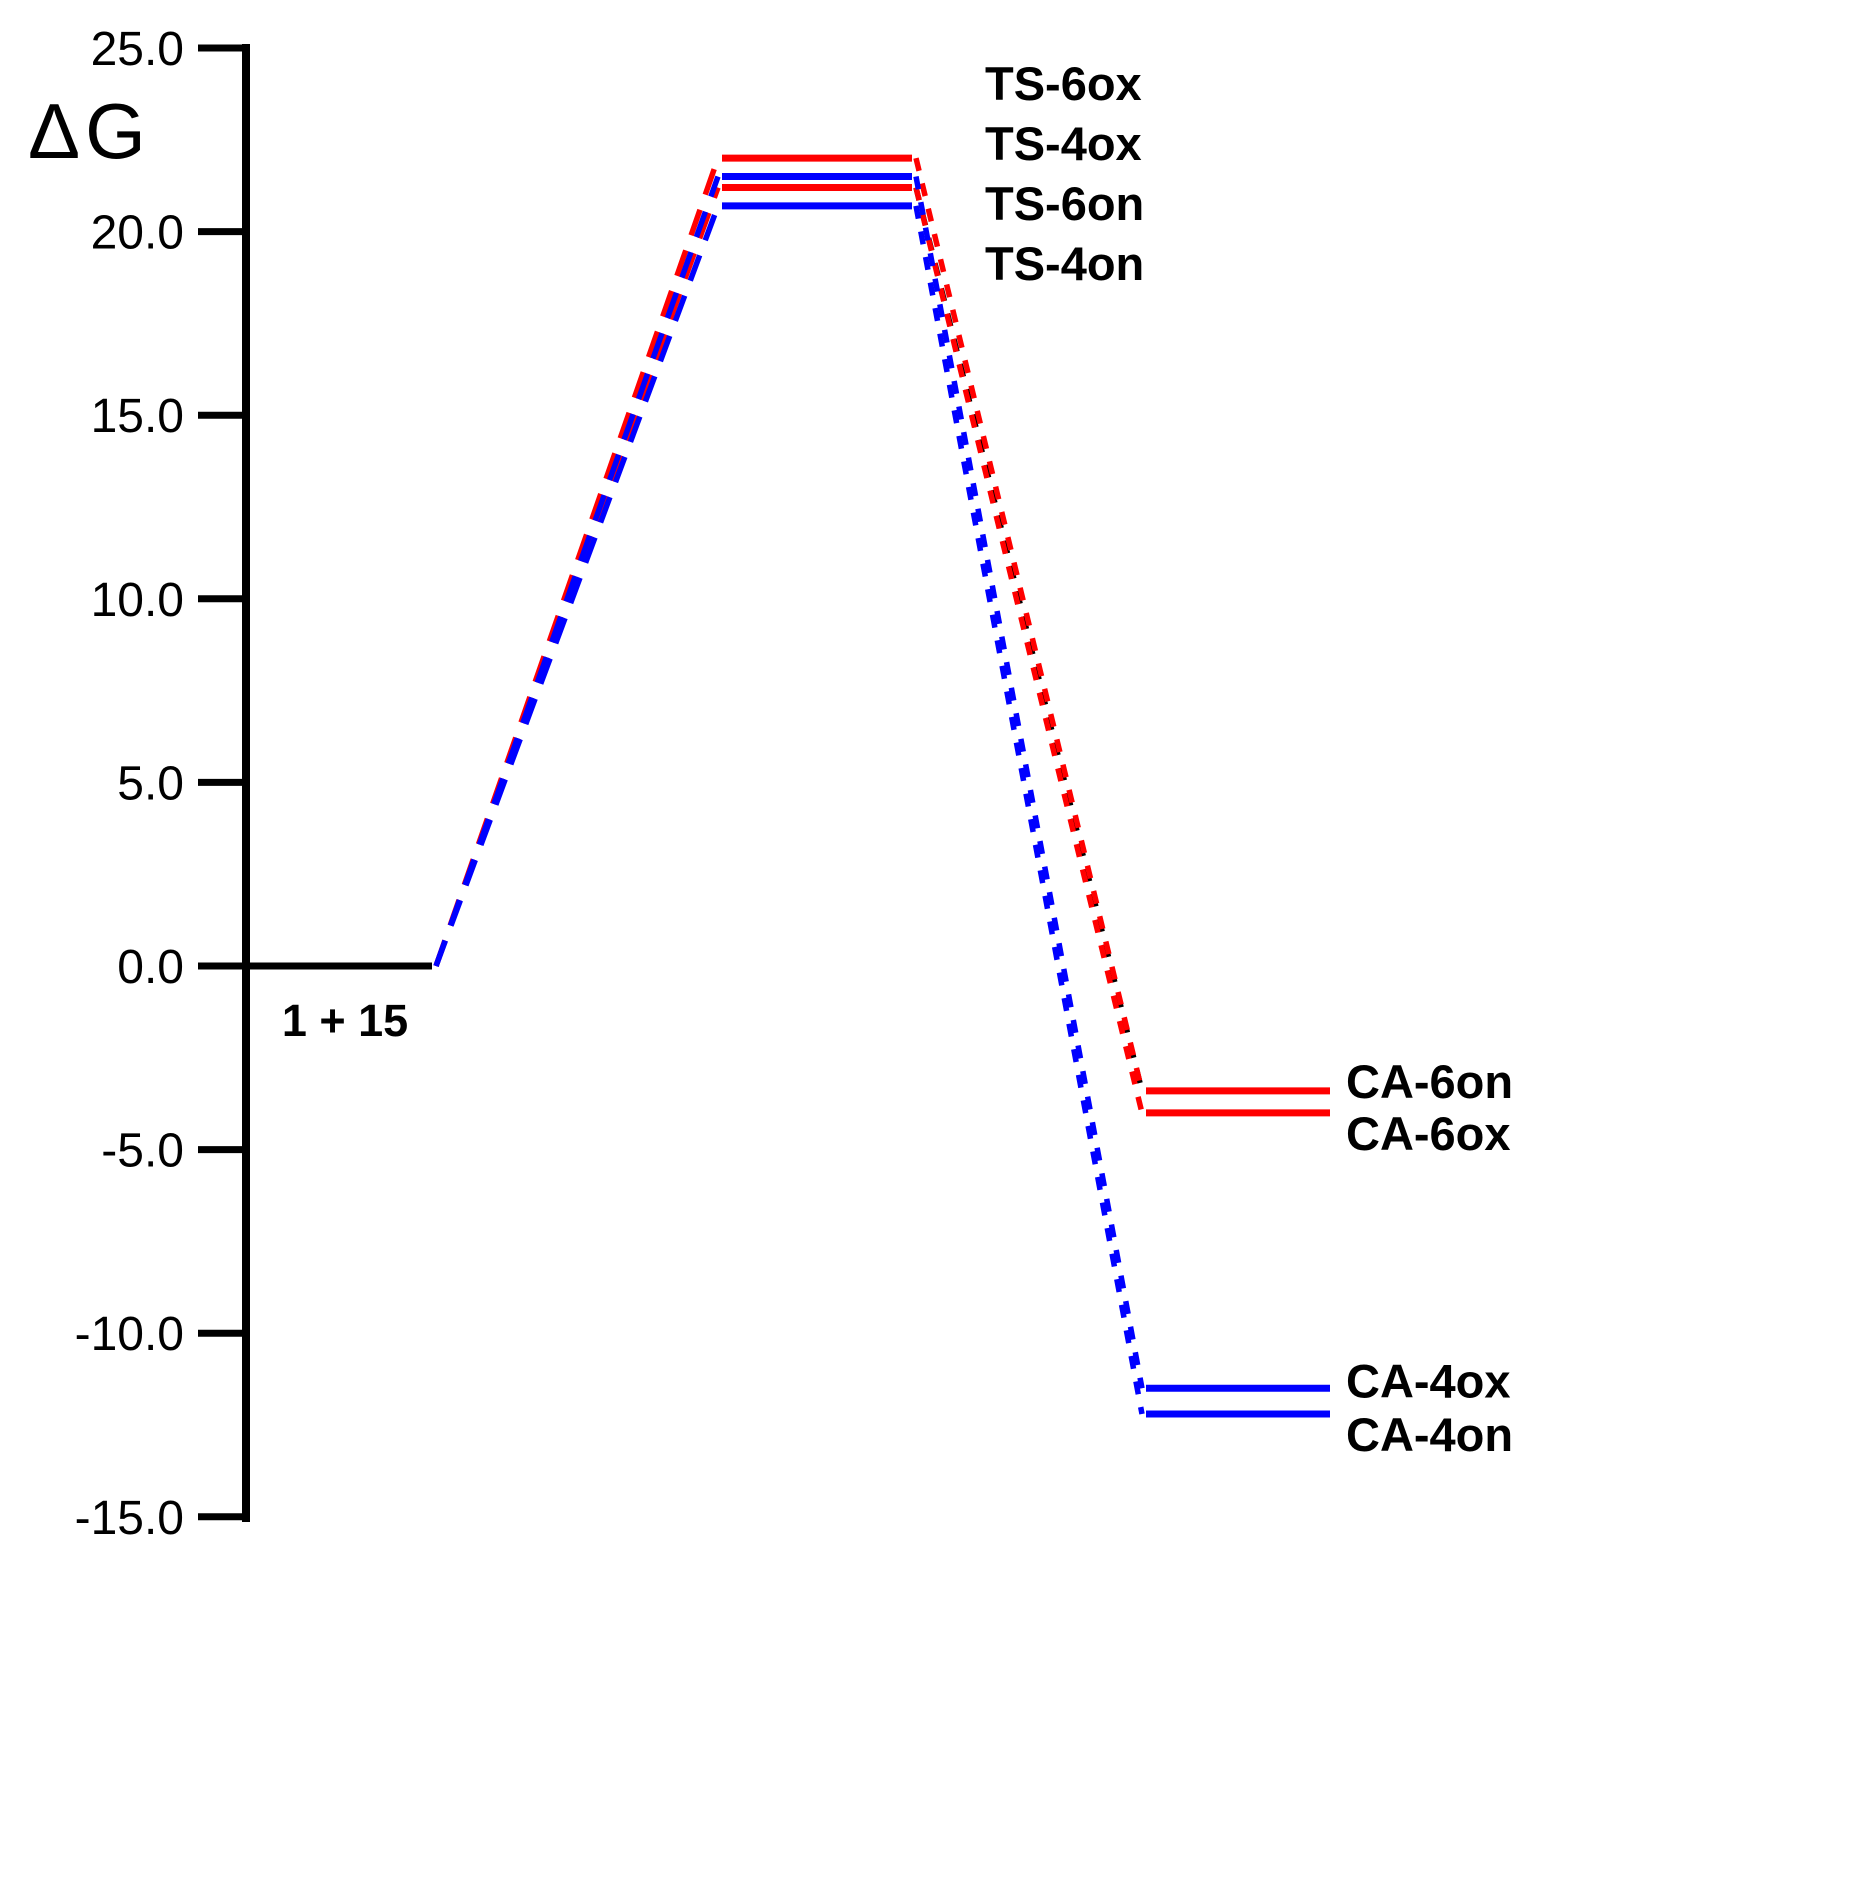 The height and width of the screenshot is (1902, 1872). I want to click on y-tick-label: 25.0, so click(137, 49).